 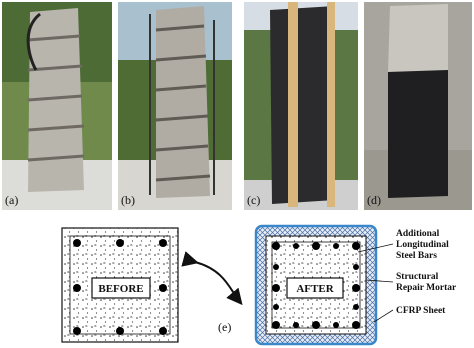 I want to click on before-label: BEFORE, so click(x=120, y=289).